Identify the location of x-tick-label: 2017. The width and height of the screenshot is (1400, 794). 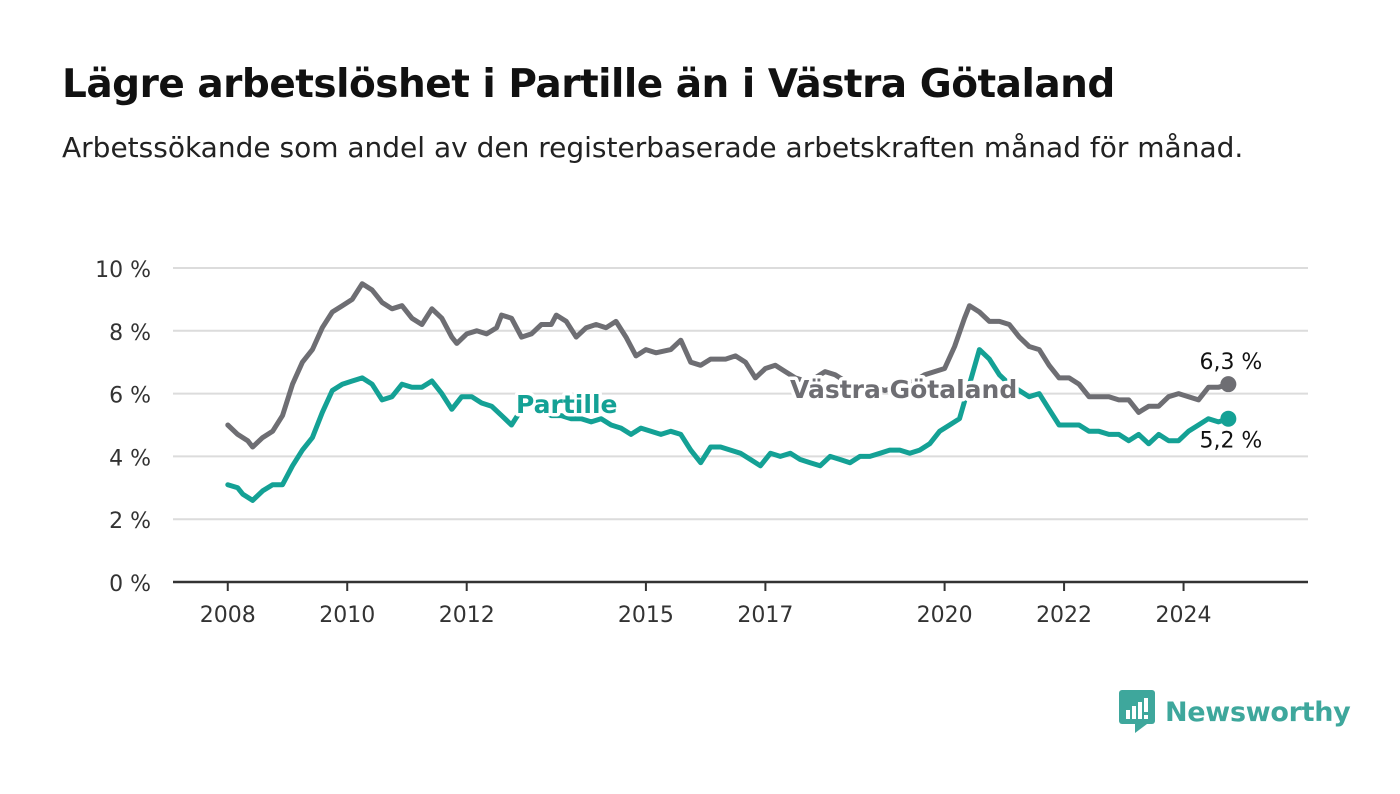
(765, 615).